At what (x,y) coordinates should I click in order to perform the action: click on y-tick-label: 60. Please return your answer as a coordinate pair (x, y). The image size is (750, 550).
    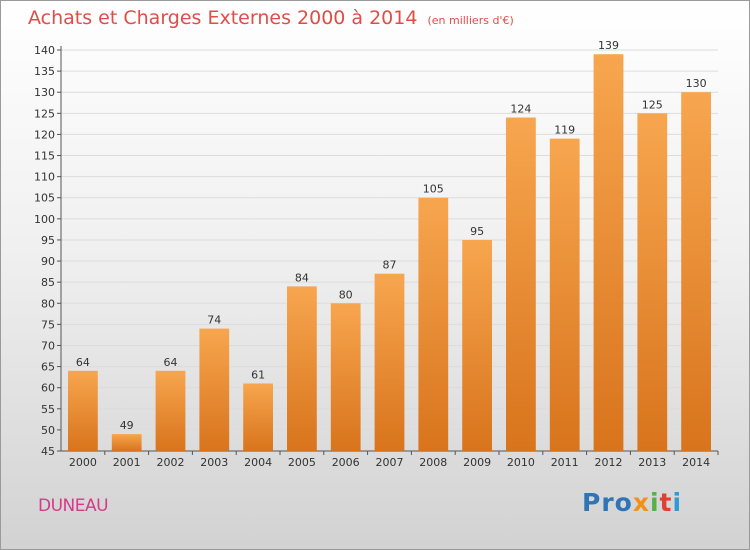
    Looking at the image, I should click on (48, 388).